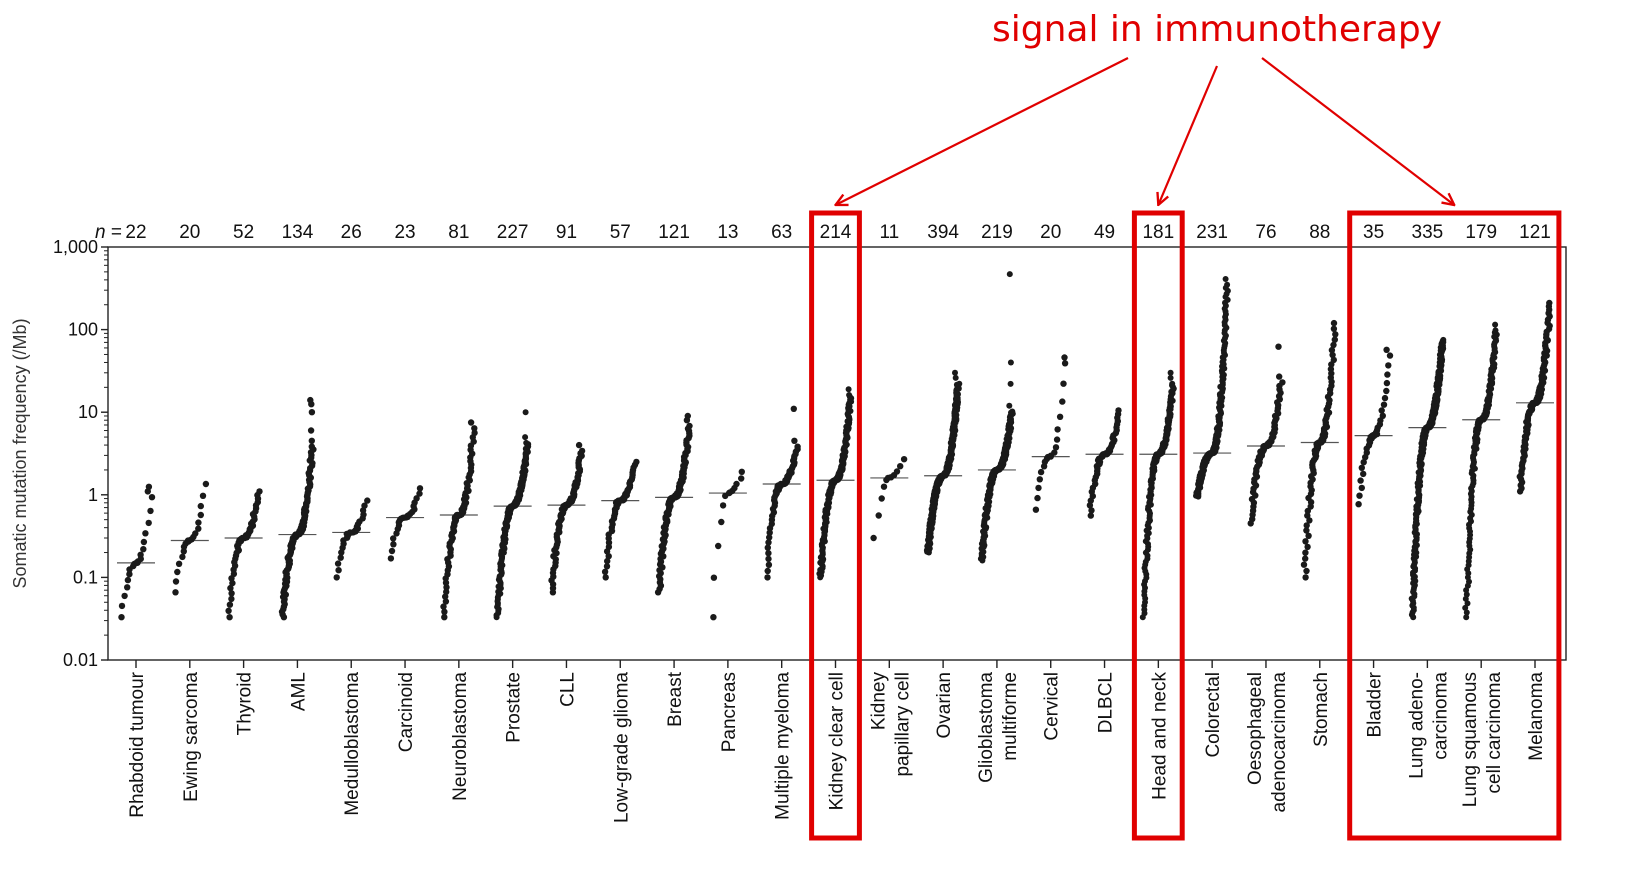 The width and height of the screenshot is (1651, 896). I want to click on points-lung-adenocarcinoma, so click(1427, 478).